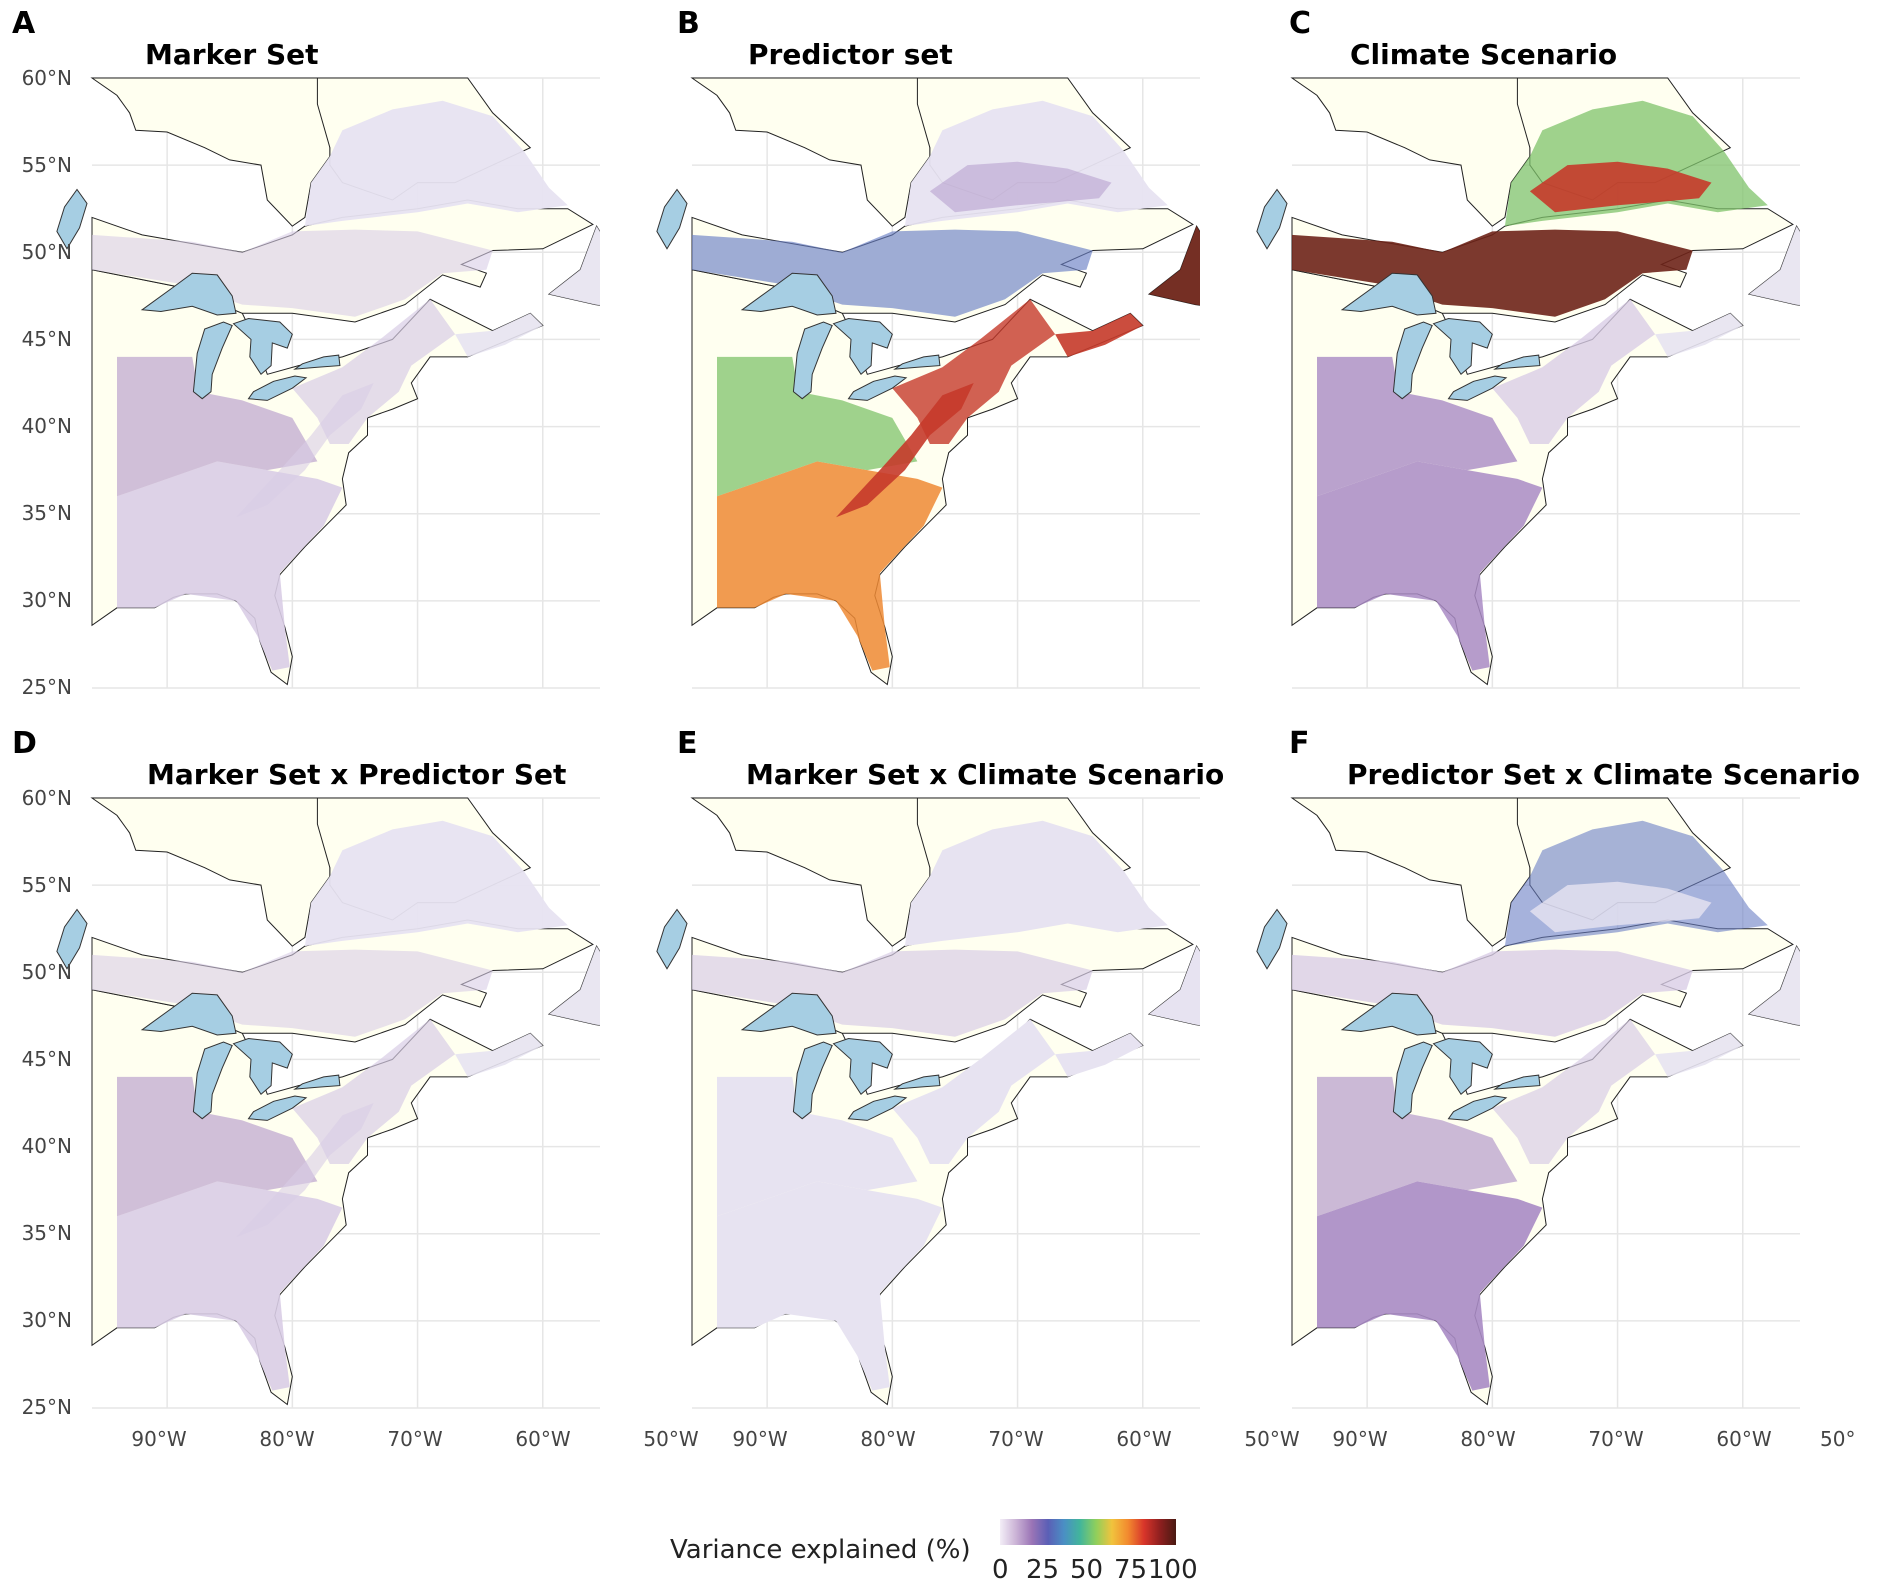 This screenshot has width=1890, height=1585. What do you see at coordinates (46, 339) in the screenshot?
I see `lat-label: 45°N` at bounding box center [46, 339].